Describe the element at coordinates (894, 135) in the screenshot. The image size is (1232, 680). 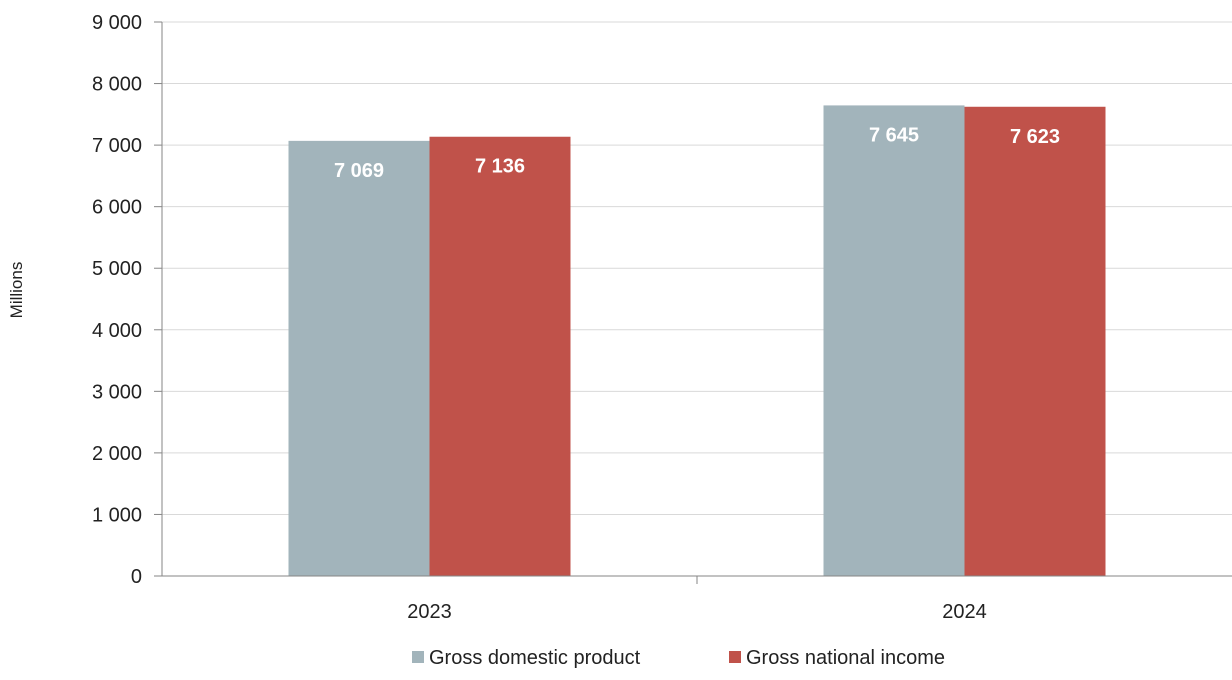
I see `data-label: 7 645` at that location.